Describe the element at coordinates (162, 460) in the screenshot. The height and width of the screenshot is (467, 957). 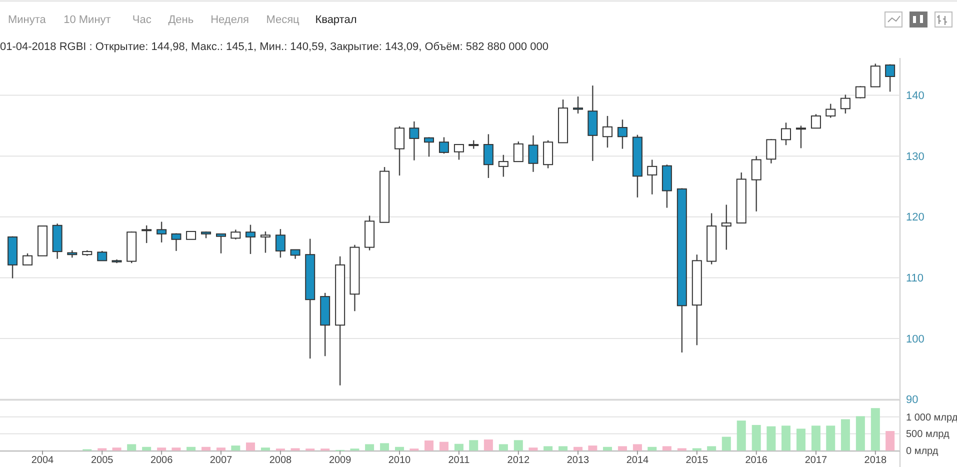
I see `x-tick-label: 2006` at that location.